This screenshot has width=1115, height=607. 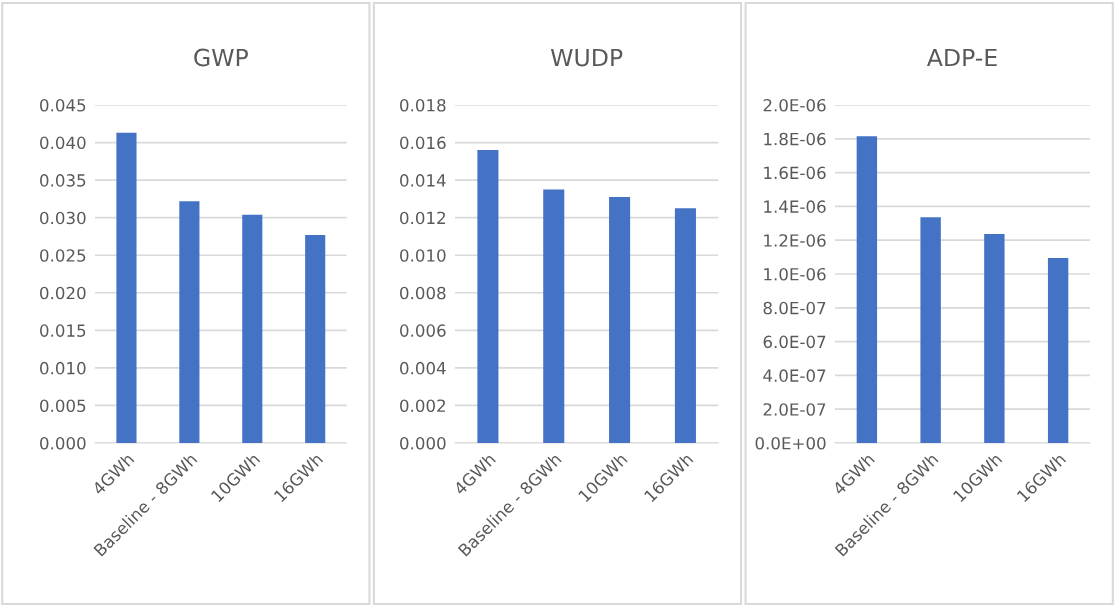 I want to click on y-tick-label: 2.0E-07, so click(x=794, y=409).